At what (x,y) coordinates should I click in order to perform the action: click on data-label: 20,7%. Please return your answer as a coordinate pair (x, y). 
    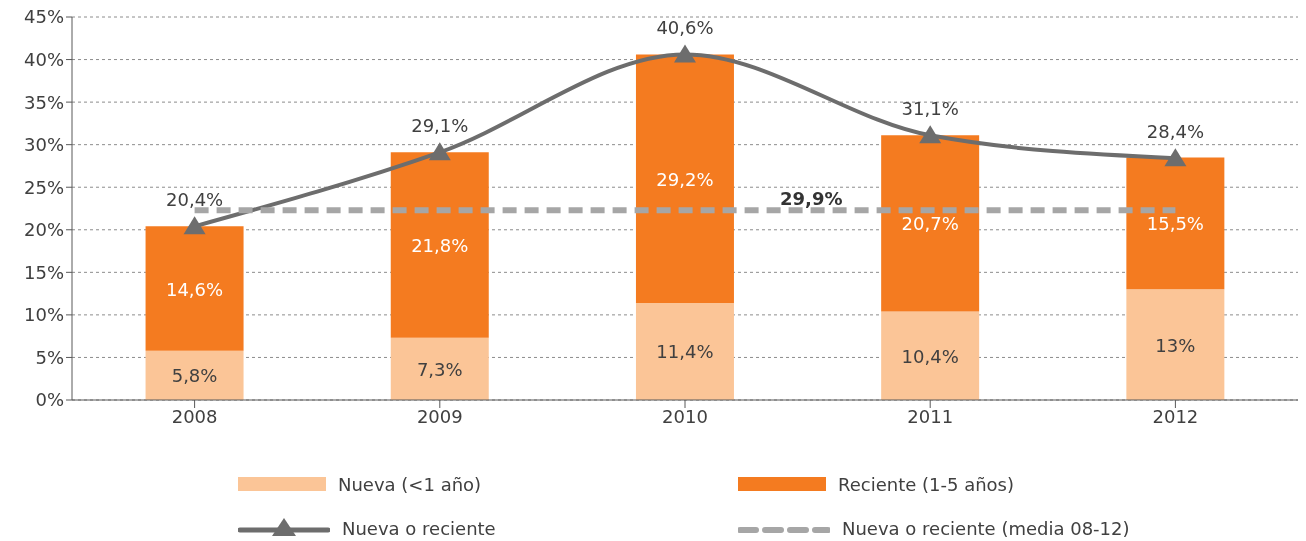
    Looking at the image, I should click on (930, 224).